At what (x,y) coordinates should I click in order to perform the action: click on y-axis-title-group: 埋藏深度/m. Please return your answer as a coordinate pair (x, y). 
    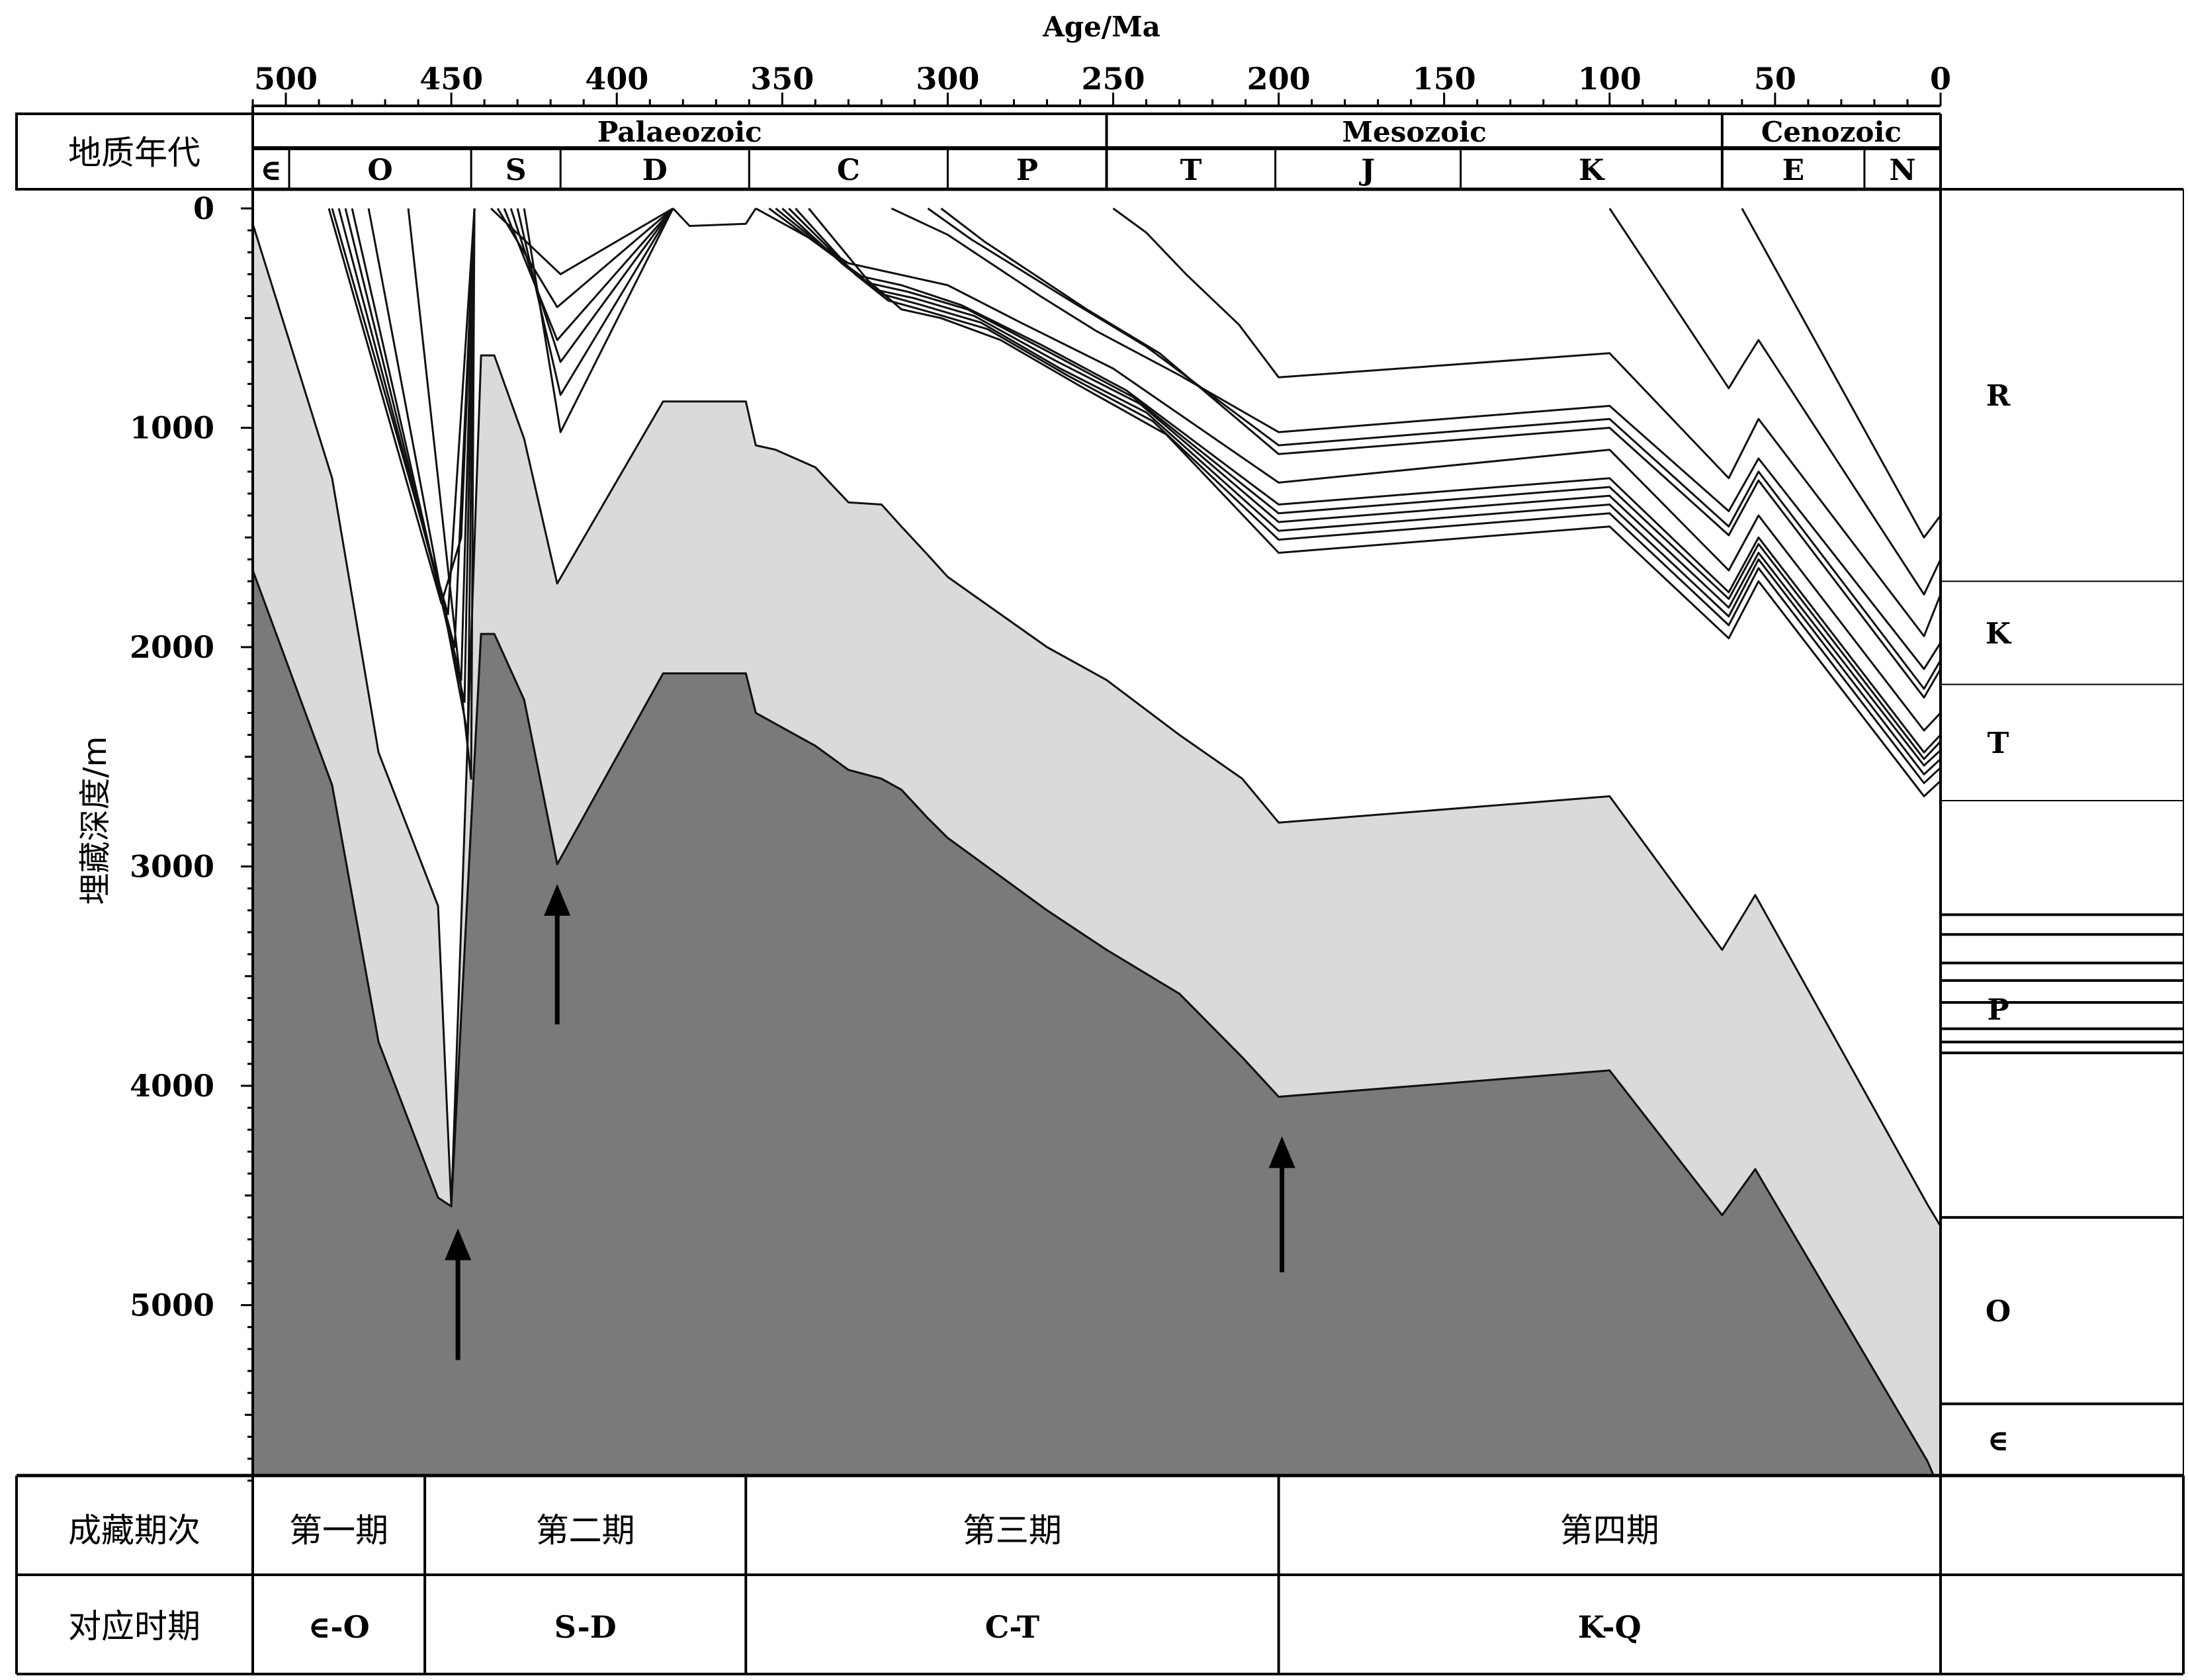
    Looking at the image, I should click on (96, 821).